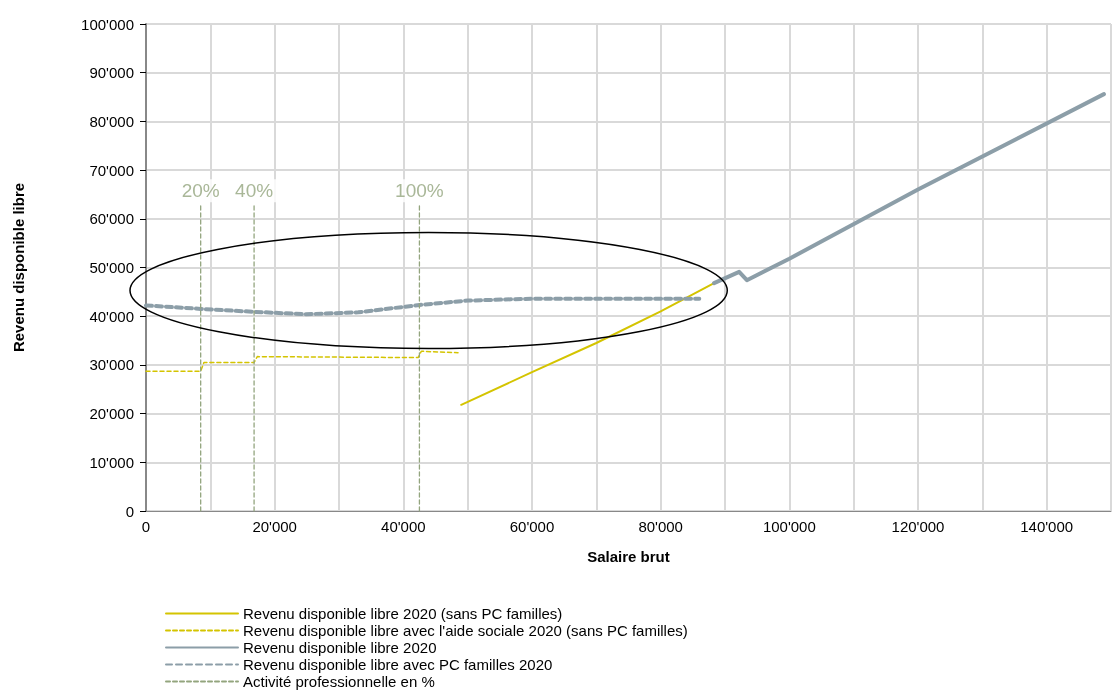  What do you see at coordinates (129, 511) in the screenshot?
I see `y-tick-label: 0` at bounding box center [129, 511].